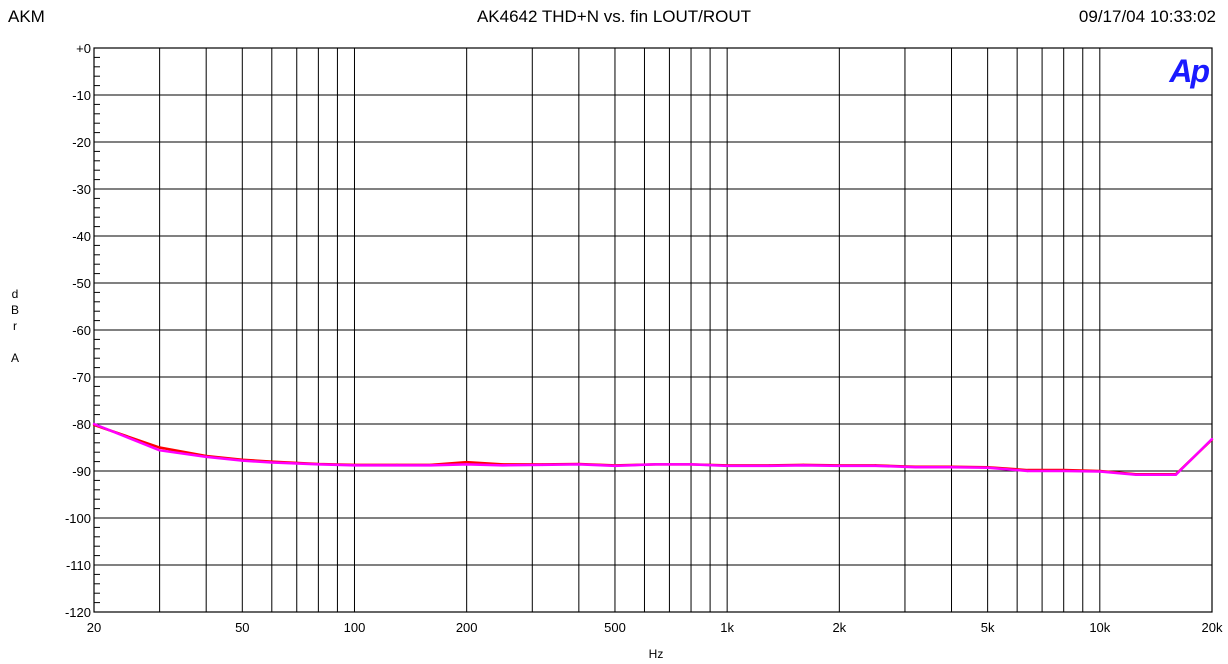 This screenshot has height=664, width=1228. Describe the element at coordinates (78, 565) in the screenshot. I see `y-tick-label: -110` at that location.